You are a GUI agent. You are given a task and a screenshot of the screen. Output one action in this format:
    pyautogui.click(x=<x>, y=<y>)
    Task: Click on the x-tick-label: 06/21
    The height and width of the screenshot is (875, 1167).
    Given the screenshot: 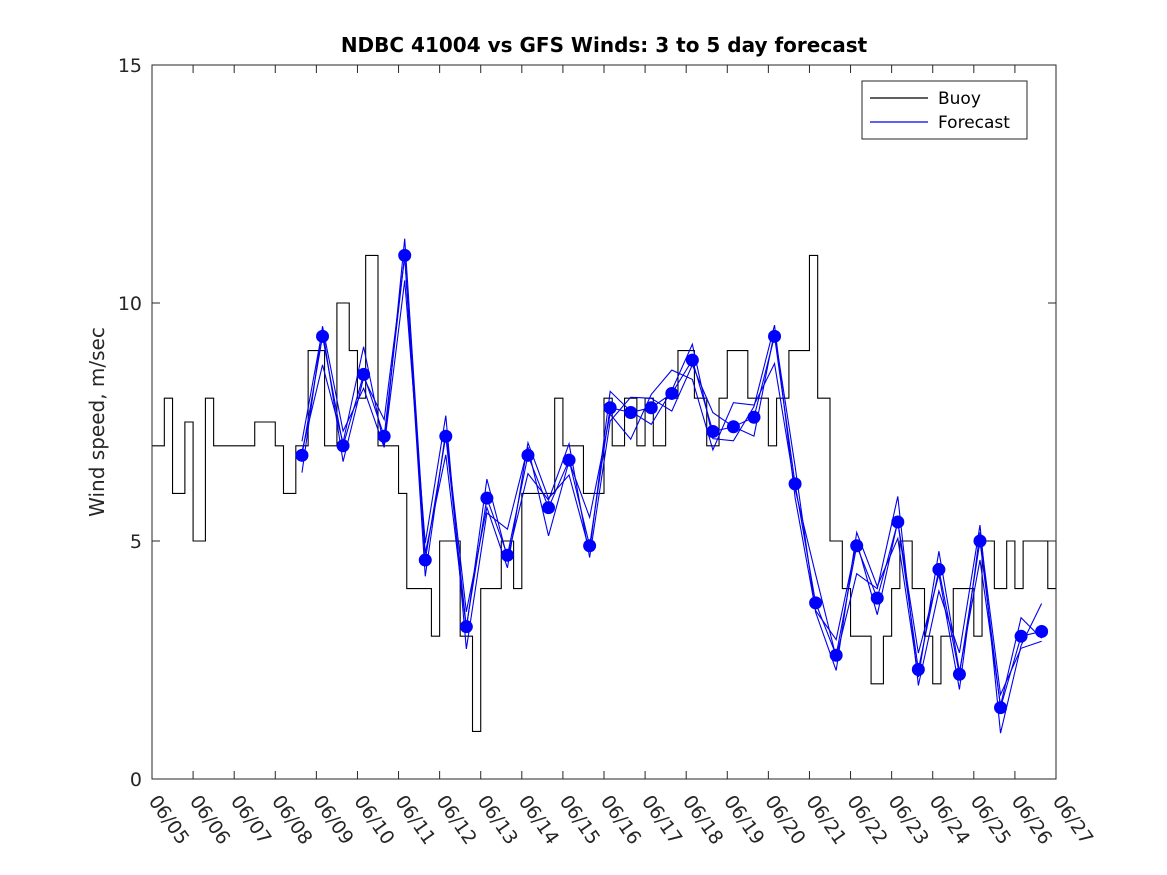 What is the action you would take?
    pyautogui.click(x=825, y=819)
    